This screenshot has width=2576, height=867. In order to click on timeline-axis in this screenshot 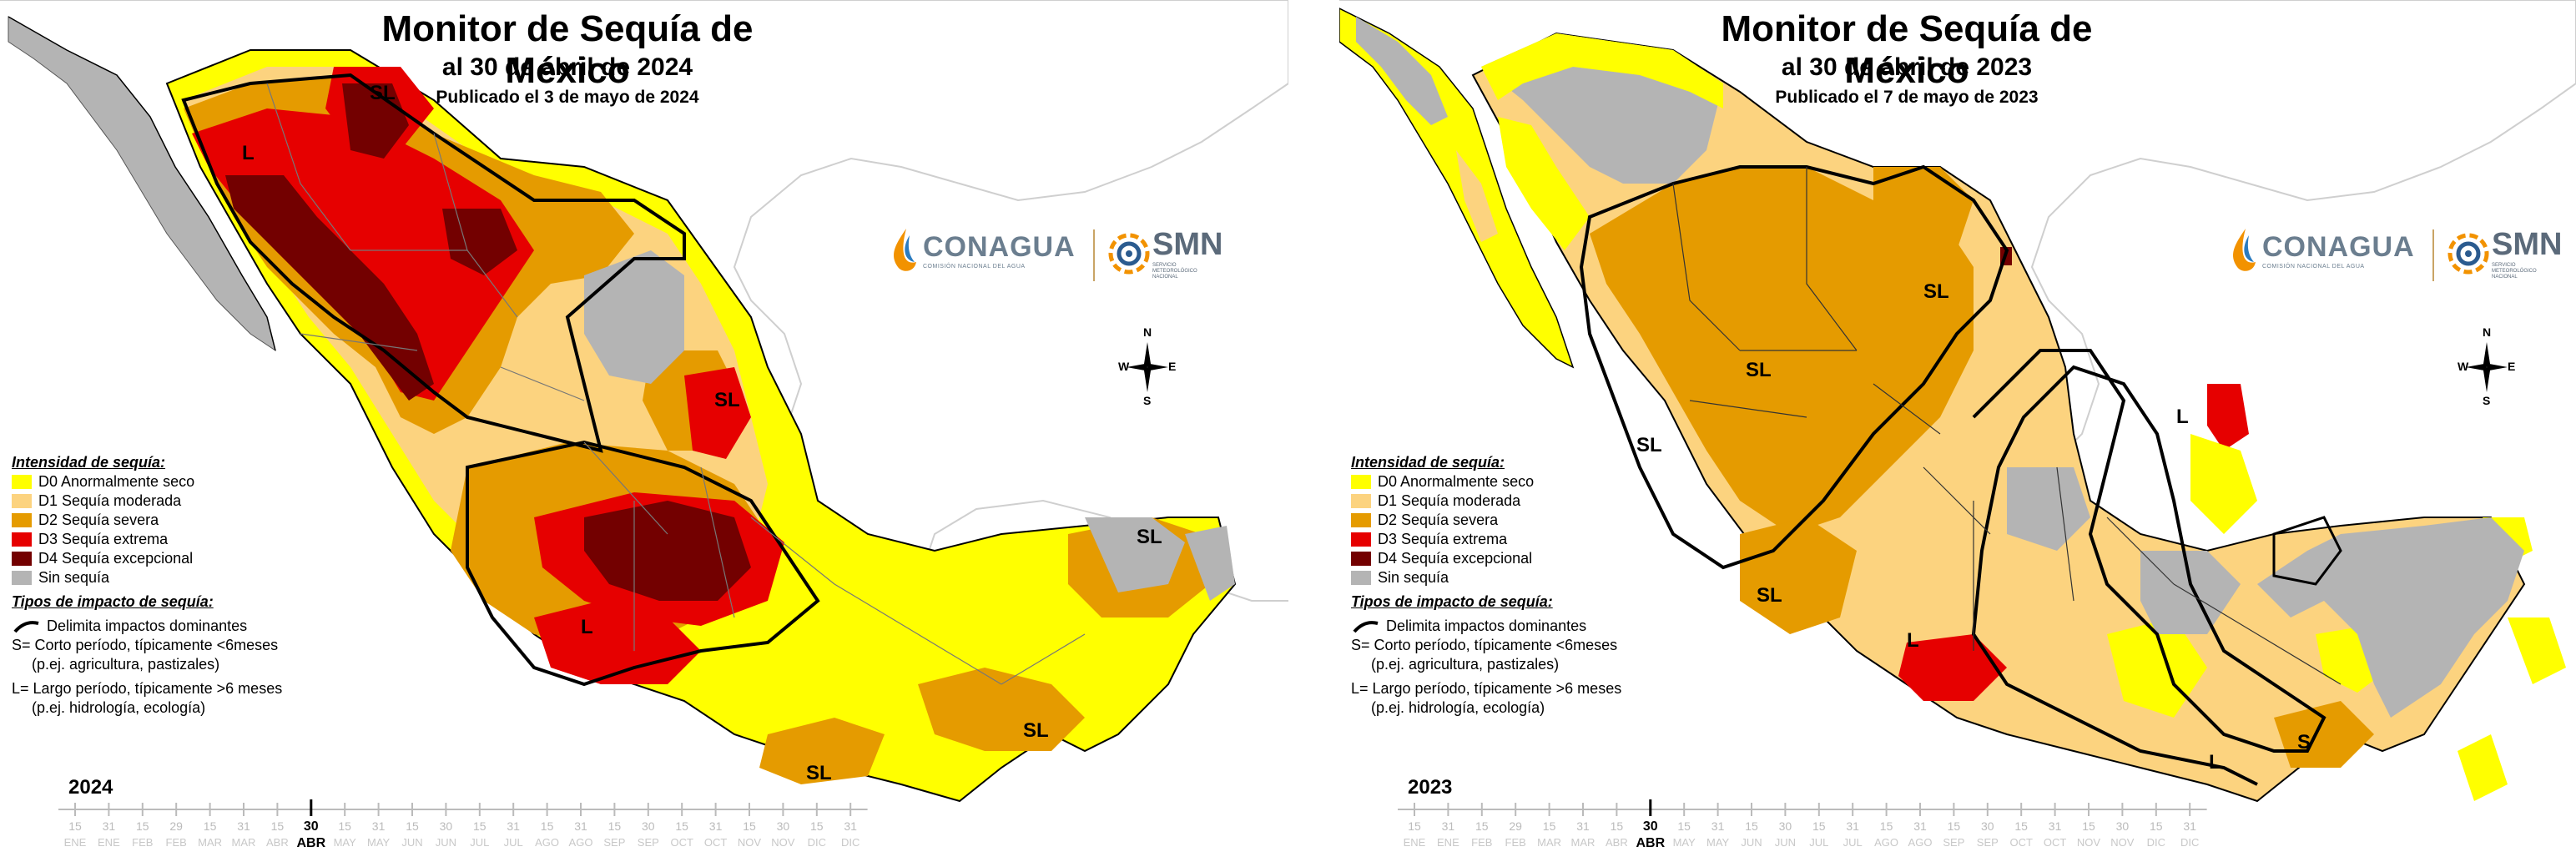, I will do `click(1803, 808)`.